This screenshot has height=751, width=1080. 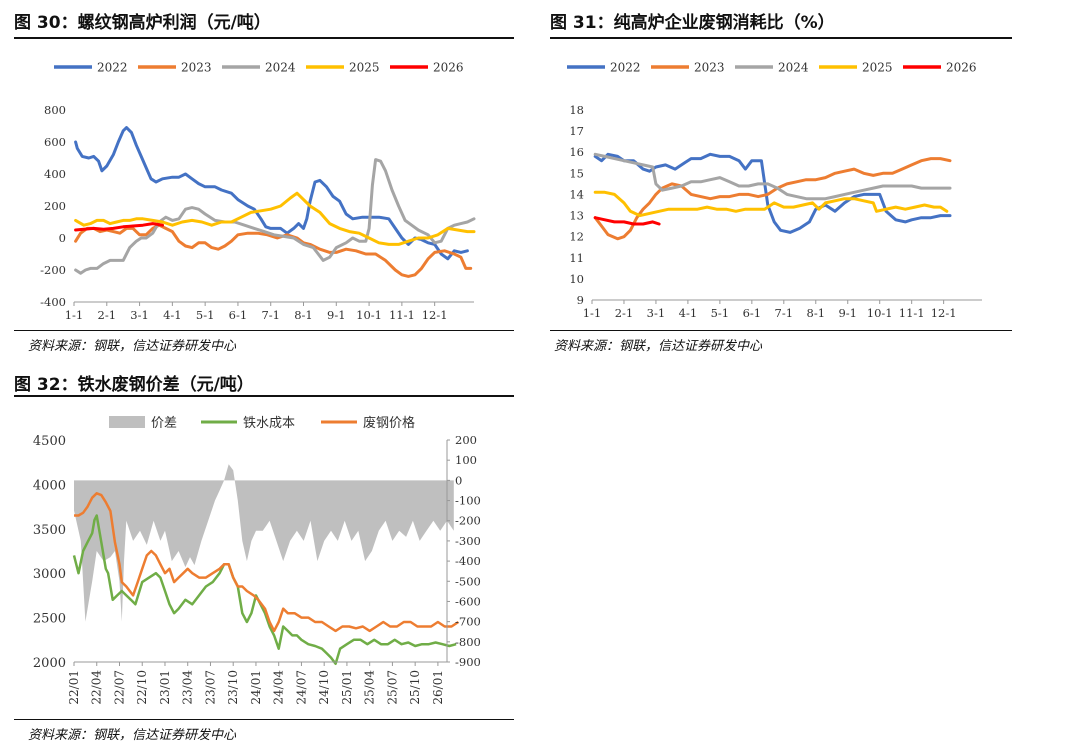 What do you see at coordinates (576, 152) in the screenshot?
I see `y-tick-label: 16` at bounding box center [576, 152].